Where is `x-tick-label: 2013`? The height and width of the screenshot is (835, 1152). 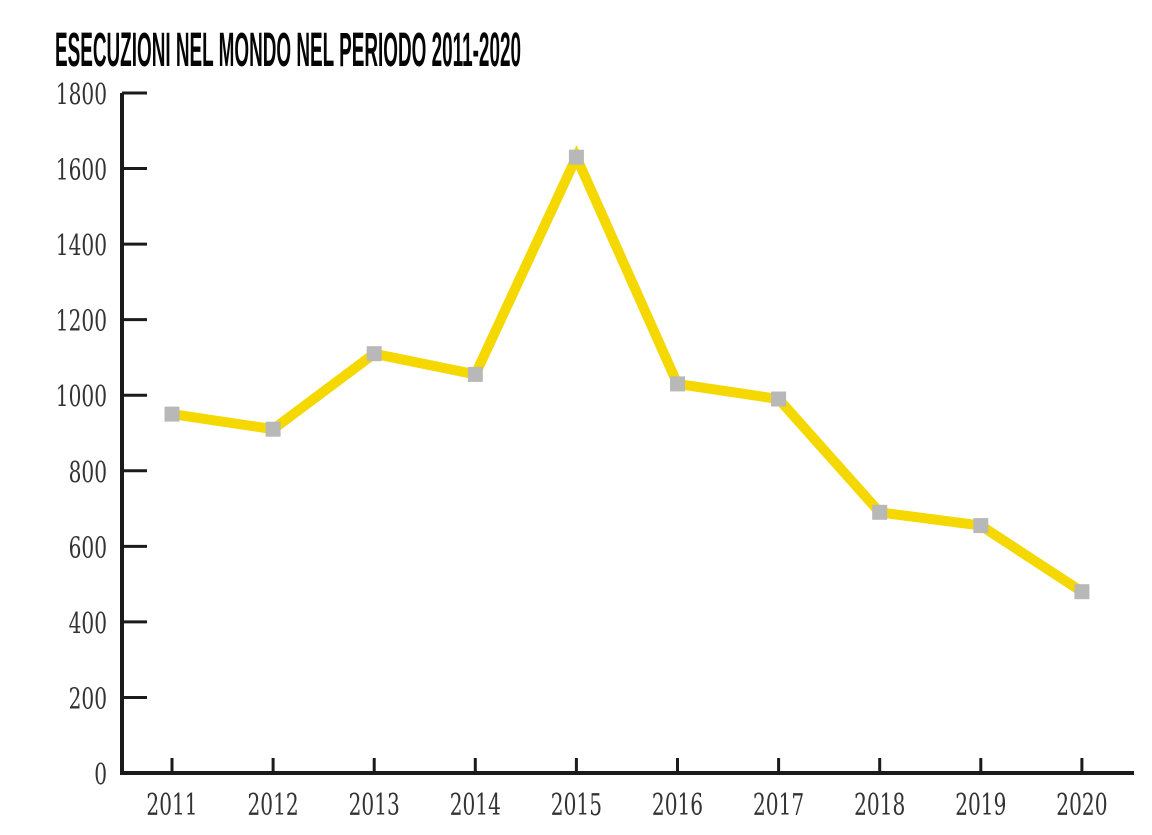 x-tick-label: 2013 is located at coordinates (374, 805).